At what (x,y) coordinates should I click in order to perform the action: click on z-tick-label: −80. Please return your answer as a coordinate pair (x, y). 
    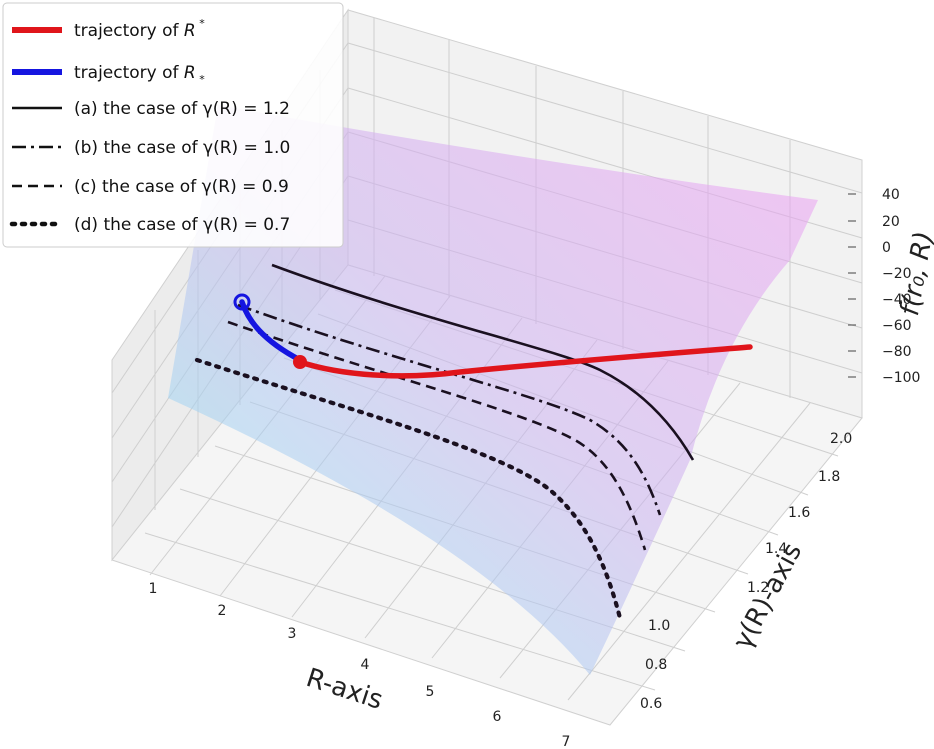
    Looking at the image, I should click on (897, 352).